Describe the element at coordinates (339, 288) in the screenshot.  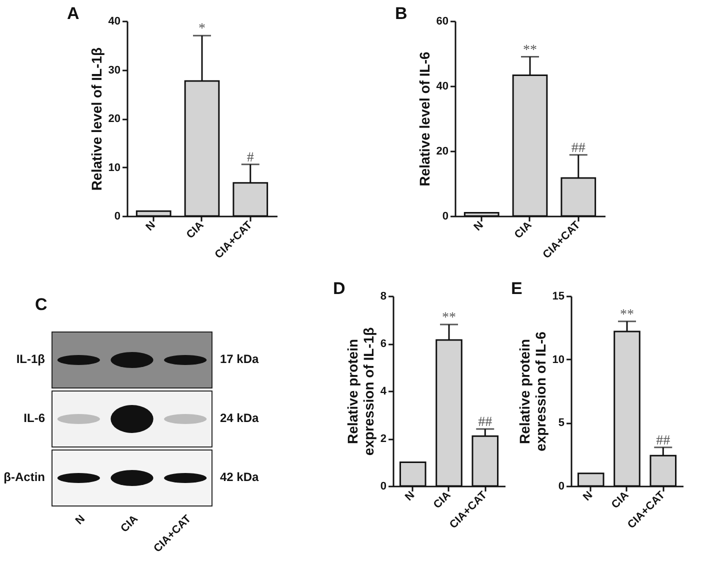
I see `chart-title: D` at that location.